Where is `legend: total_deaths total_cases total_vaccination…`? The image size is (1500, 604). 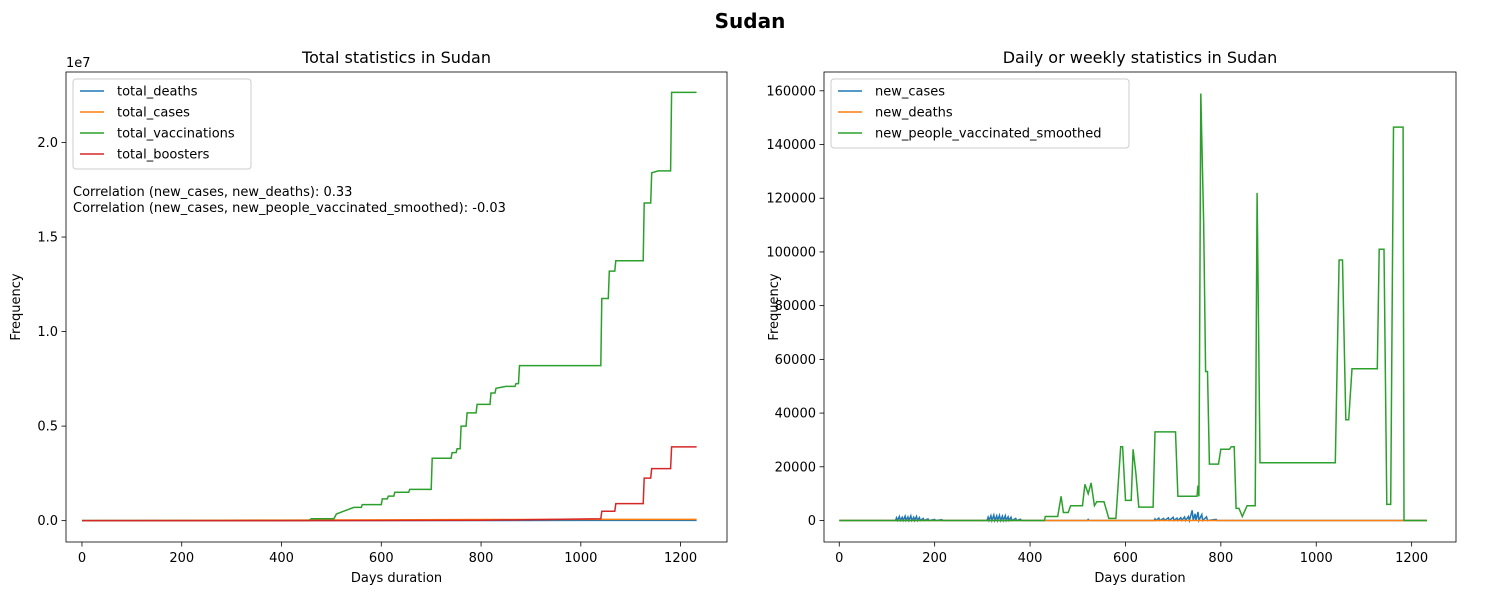
legend: total_deaths total_cases total_vaccination… is located at coordinates (162, 124).